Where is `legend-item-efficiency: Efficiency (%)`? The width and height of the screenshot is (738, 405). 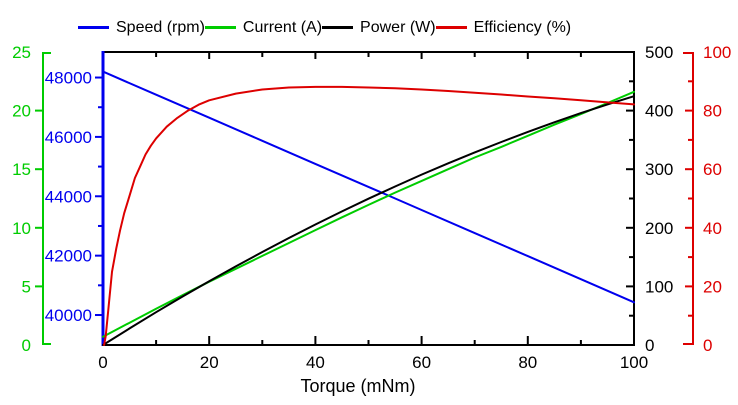 legend-item-efficiency: Efficiency (%) is located at coordinates (503, 27).